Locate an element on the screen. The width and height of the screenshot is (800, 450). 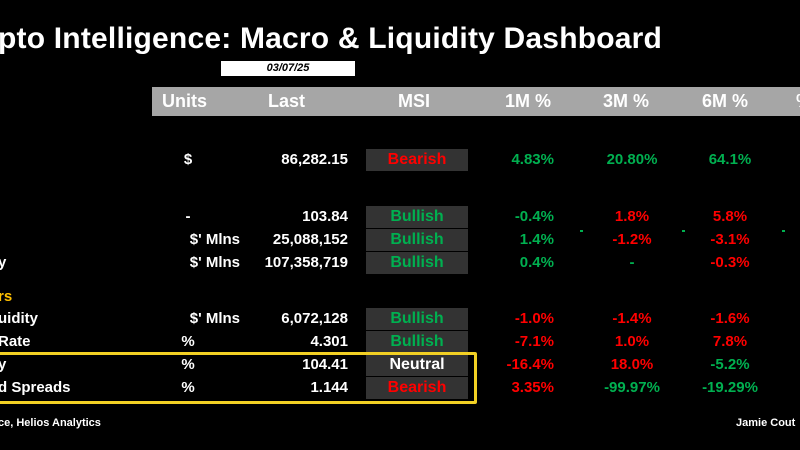
row-1m: 3.35% is located at coordinates (532, 387).